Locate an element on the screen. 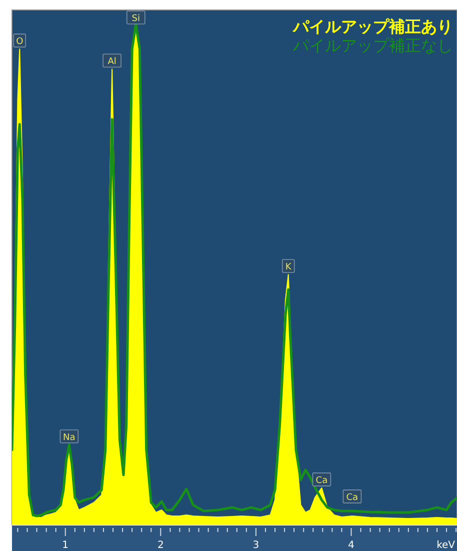 This screenshot has height=551, width=457. x-tick-label: 3 is located at coordinates (256, 545).